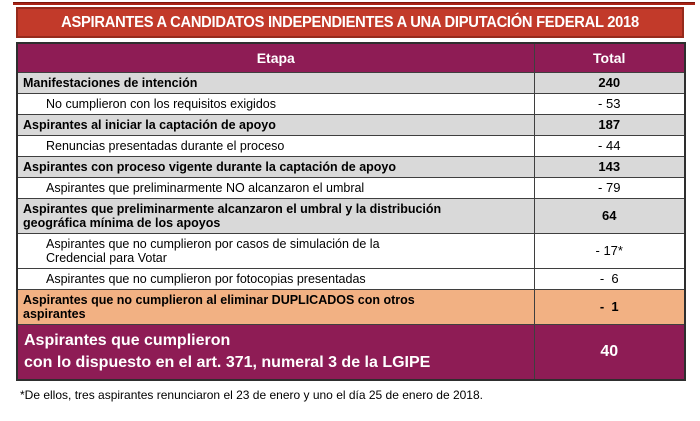  I want to click on total-cell: - 53, so click(609, 103).